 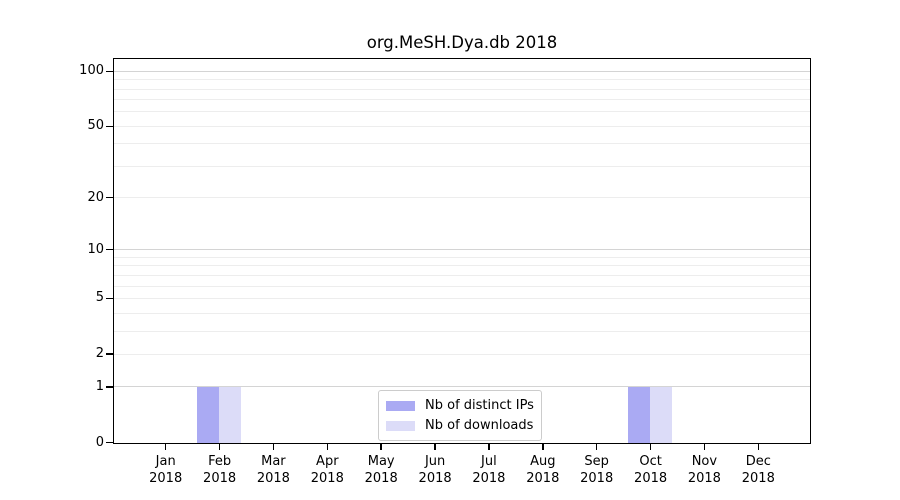 I want to click on legend-item-distinct-ips: Nb of distinct IPs, so click(x=460, y=405).